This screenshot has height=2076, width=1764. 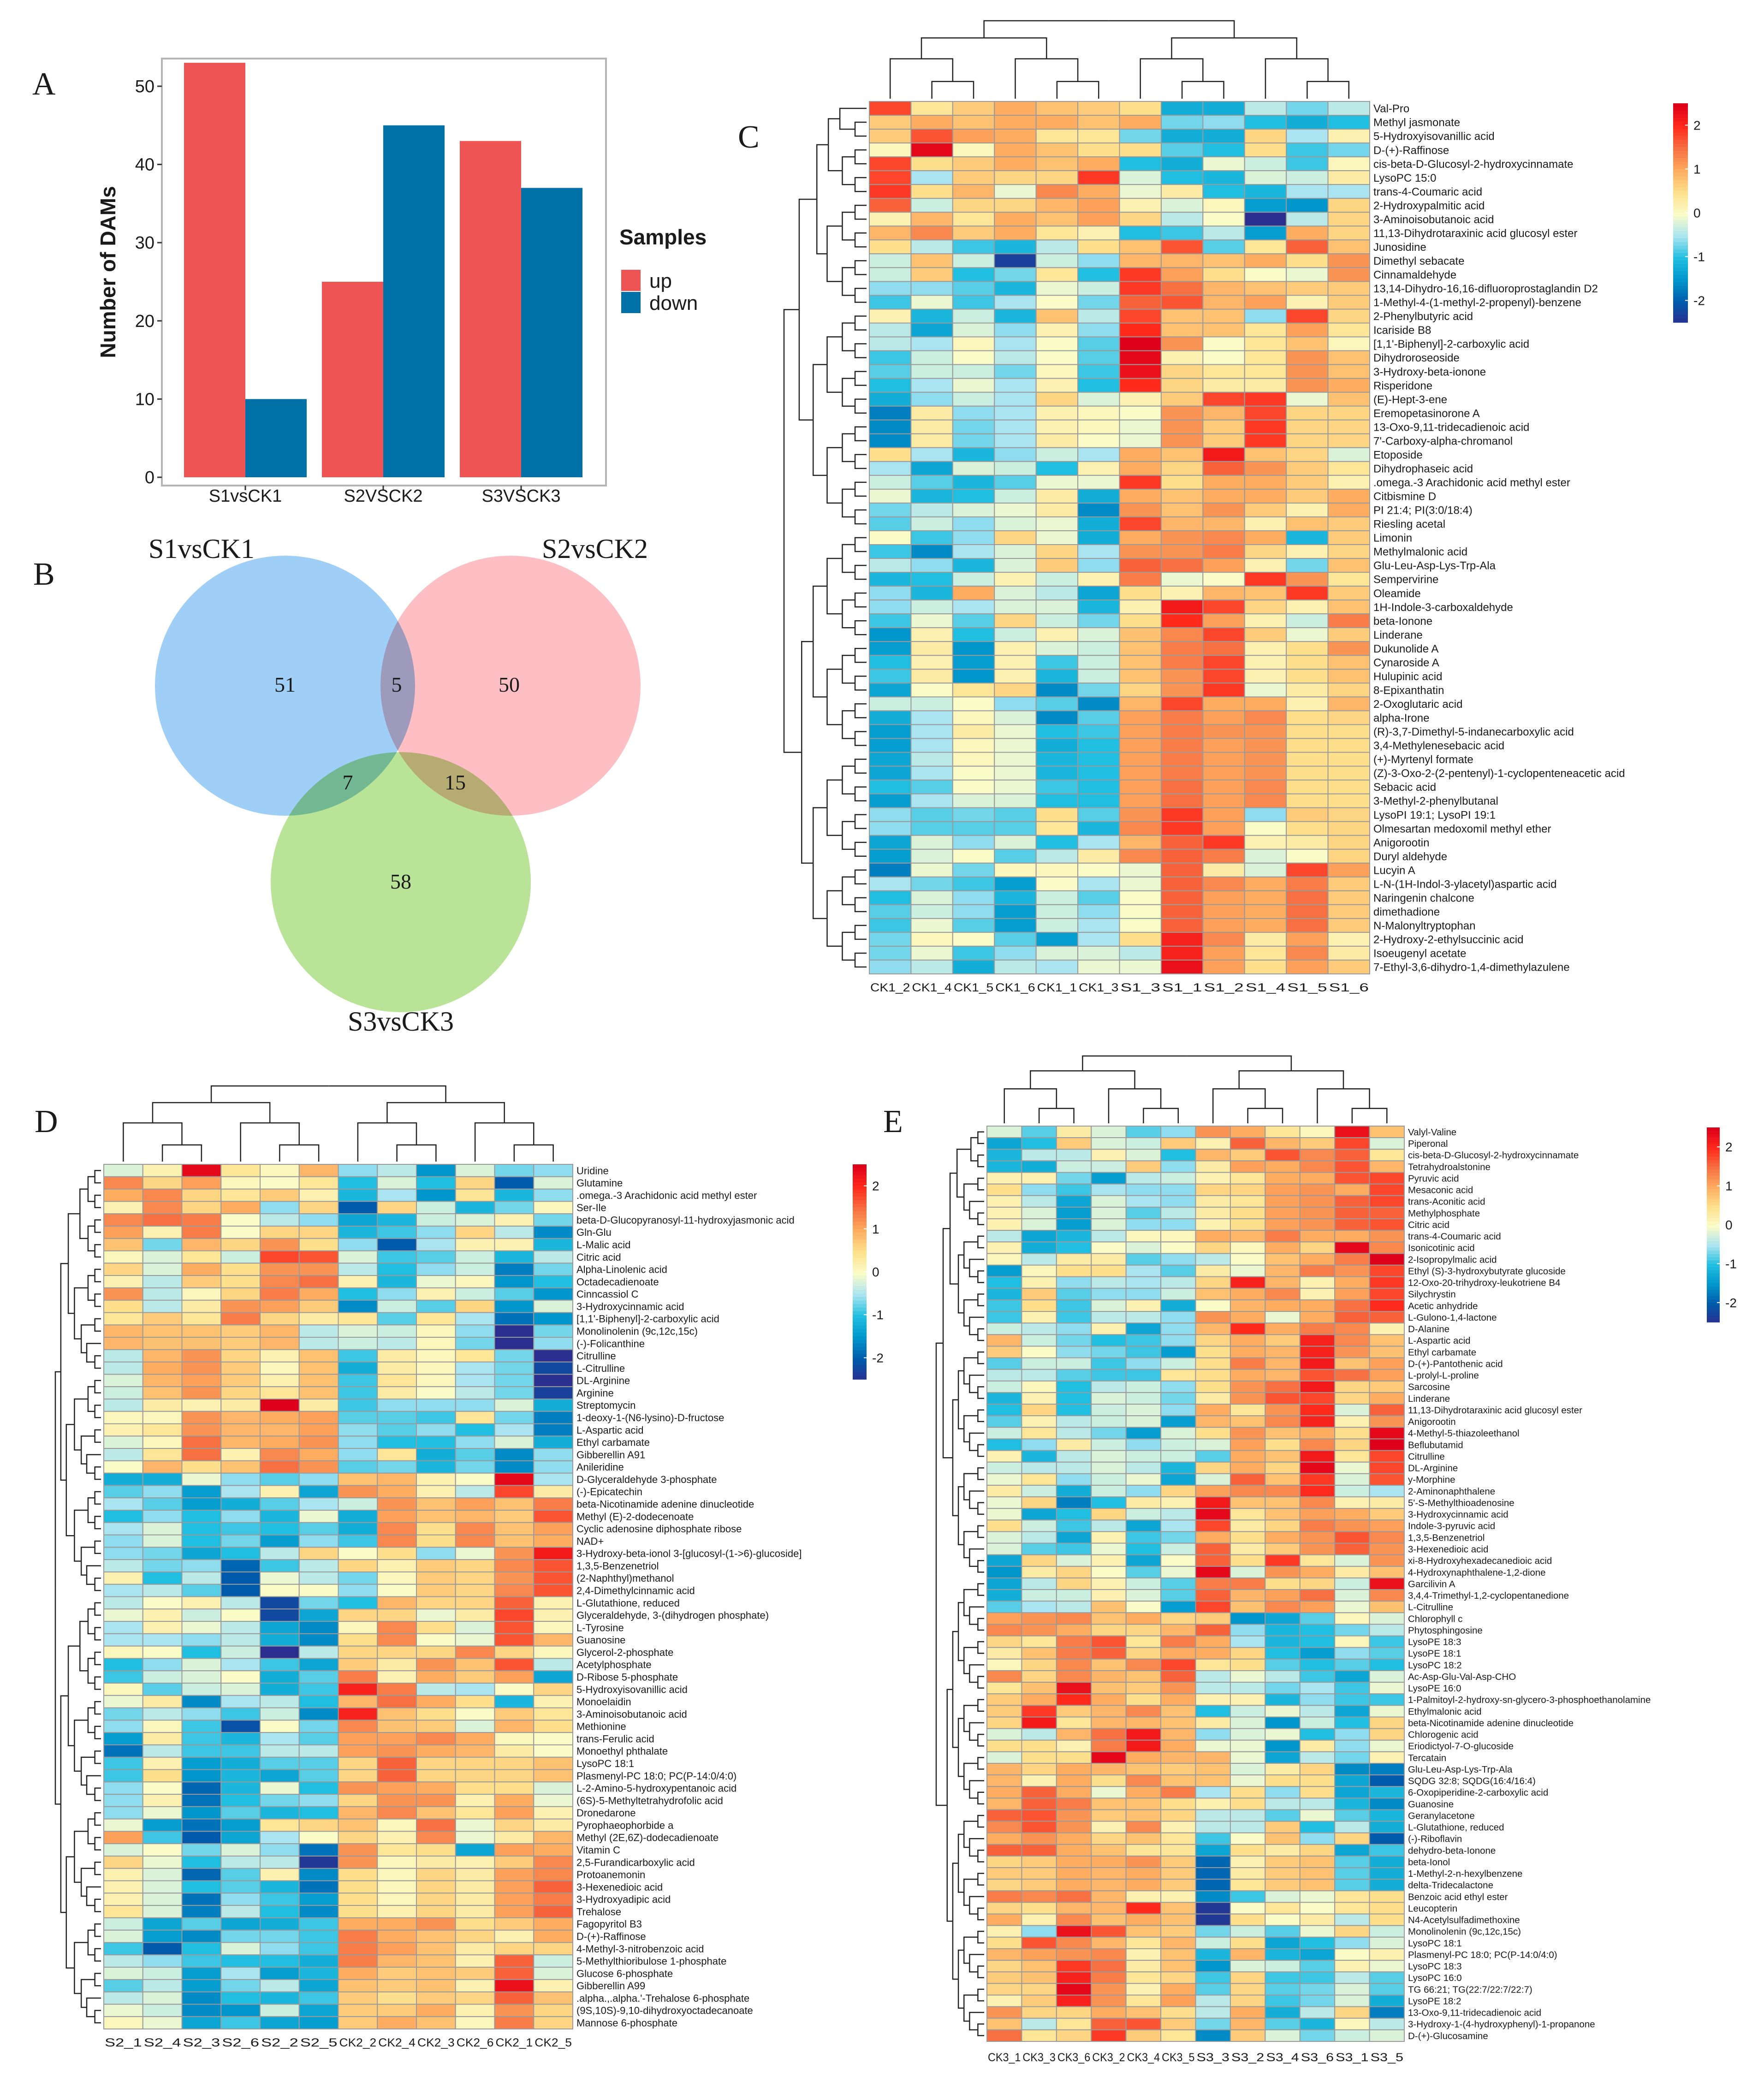 What do you see at coordinates (625, 1826) in the screenshot?
I see `row-label: Pyrophaeophorbide a` at bounding box center [625, 1826].